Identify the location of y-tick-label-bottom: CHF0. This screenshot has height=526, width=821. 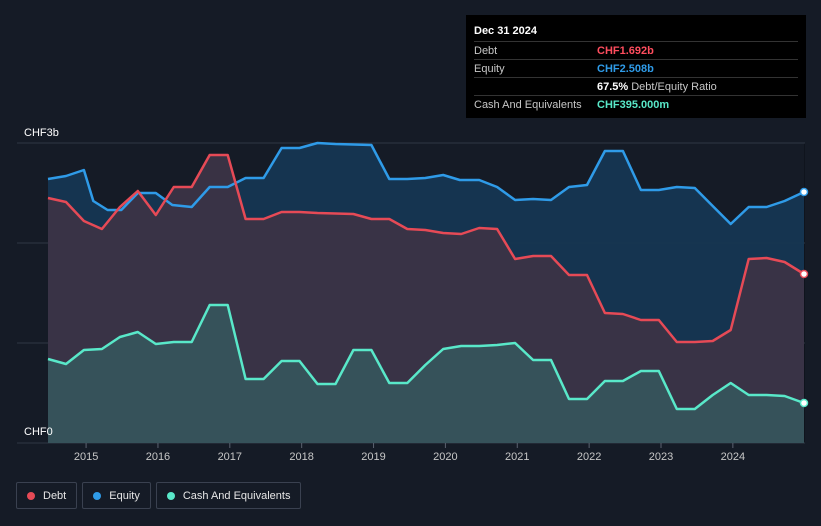
(38, 432).